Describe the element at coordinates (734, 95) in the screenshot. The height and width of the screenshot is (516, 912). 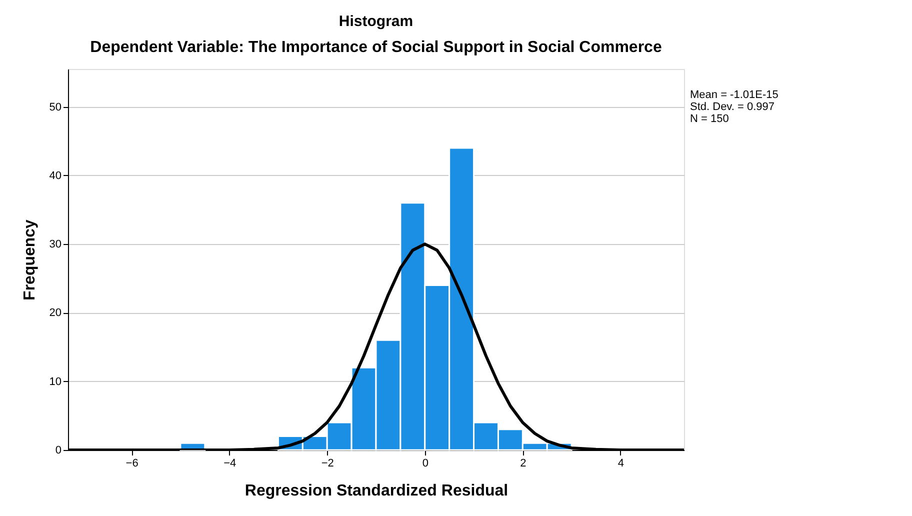
I see `text: Mean = -1.01E-15` at that location.